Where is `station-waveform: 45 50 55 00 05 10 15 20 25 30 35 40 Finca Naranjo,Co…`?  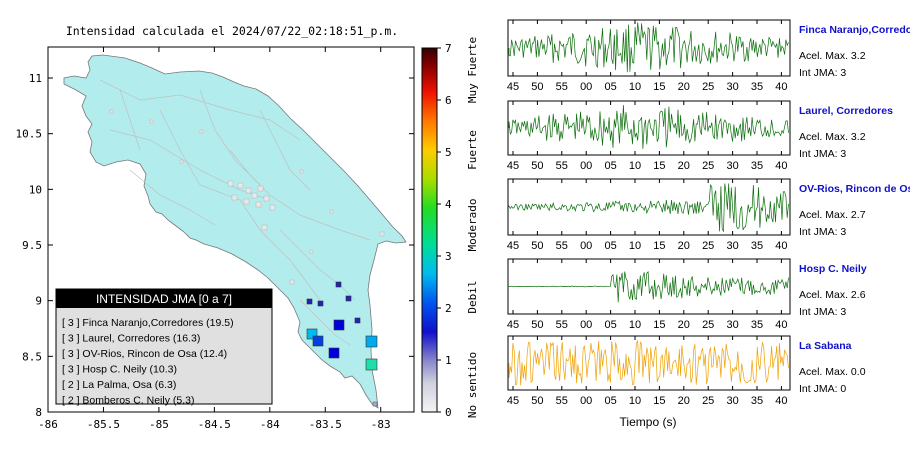
station-waveform: 45 50 55 00 05 10 15 20 25 30 35 40 Finca Naranjo,Co… is located at coordinates (708, 56).